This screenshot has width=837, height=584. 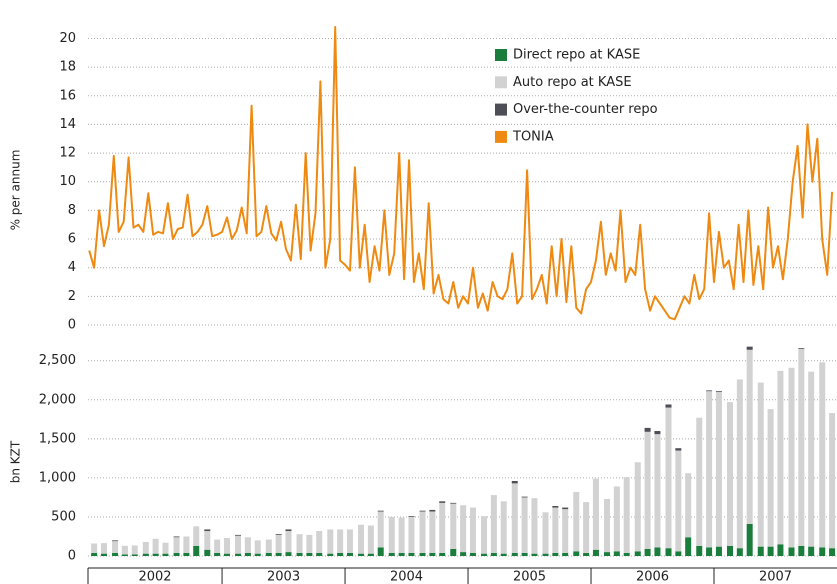 I want to click on y-tick-label: 18, so click(x=67, y=67).